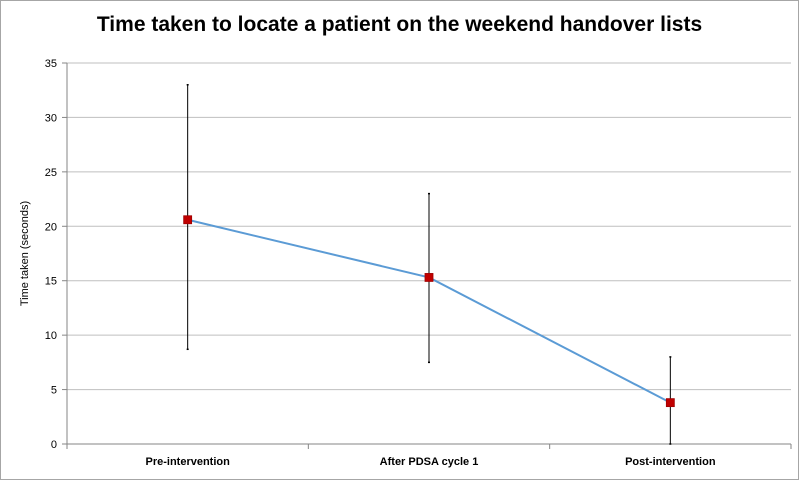 This screenshot has width=799, height=480. What do you see at coordinates (51, 282) in the screenshot?
I see `y-tick-label: 15` at bounding box center [51, 282].